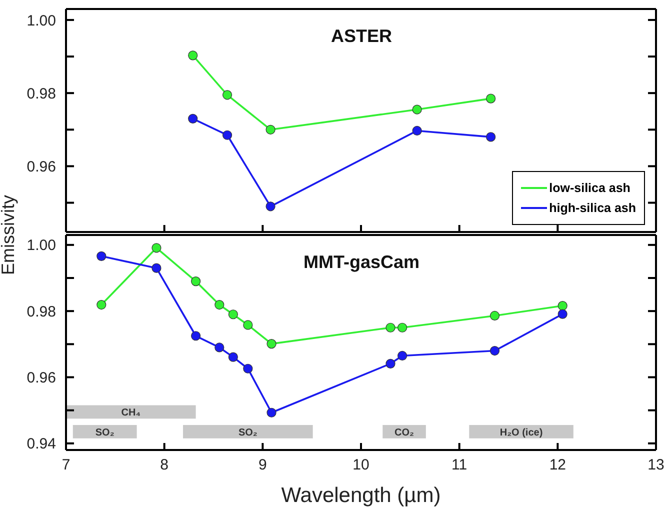 The image size is (669, 508). What do you see at coordinates (361, 495) in the screenshot?
I see `x-axis-title: Wavelength (µm)` at bounding box center [361, 495].